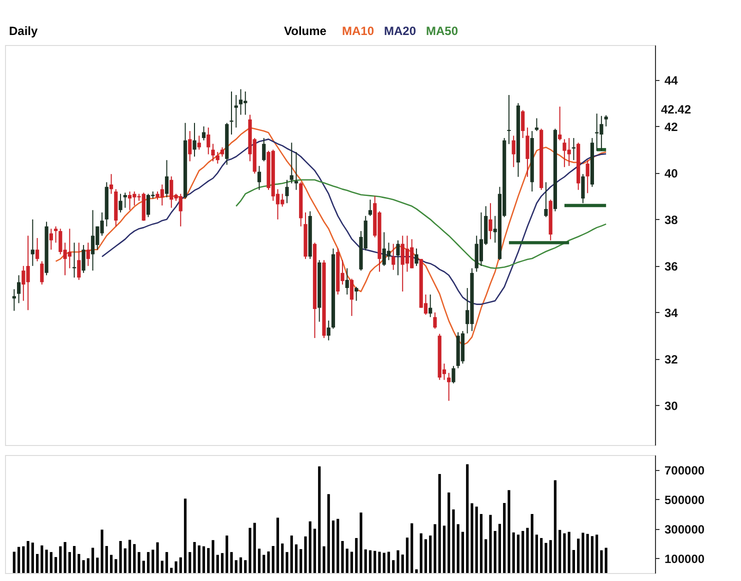 The width and height of the screenshot is (741, 581). Describe the element at coordinates (671, 219) in the screenshot. I see `y-tick-label: 38` at that location.